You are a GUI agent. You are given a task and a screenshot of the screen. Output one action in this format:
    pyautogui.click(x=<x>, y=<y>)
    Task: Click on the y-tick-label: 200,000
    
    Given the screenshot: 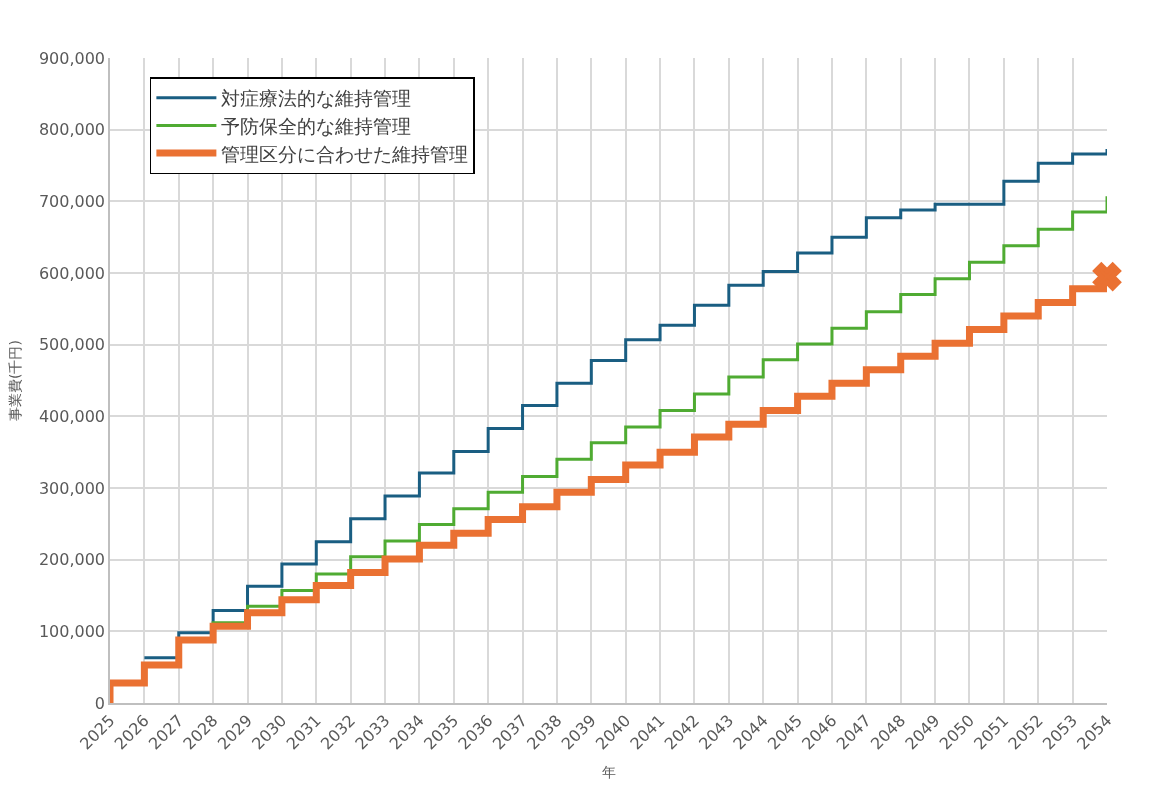 What is the action you would take?
    pyautogui.click(x=72, y=560)
    